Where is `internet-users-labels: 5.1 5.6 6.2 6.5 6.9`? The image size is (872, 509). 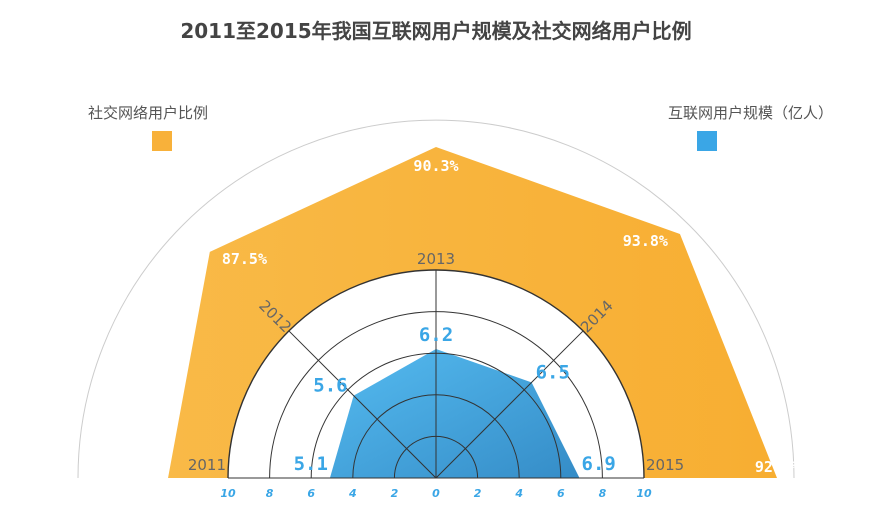 internet-users-labels: 5.1 5.6 6.2 6.5 6.9 is located at coordinates (455, 399).